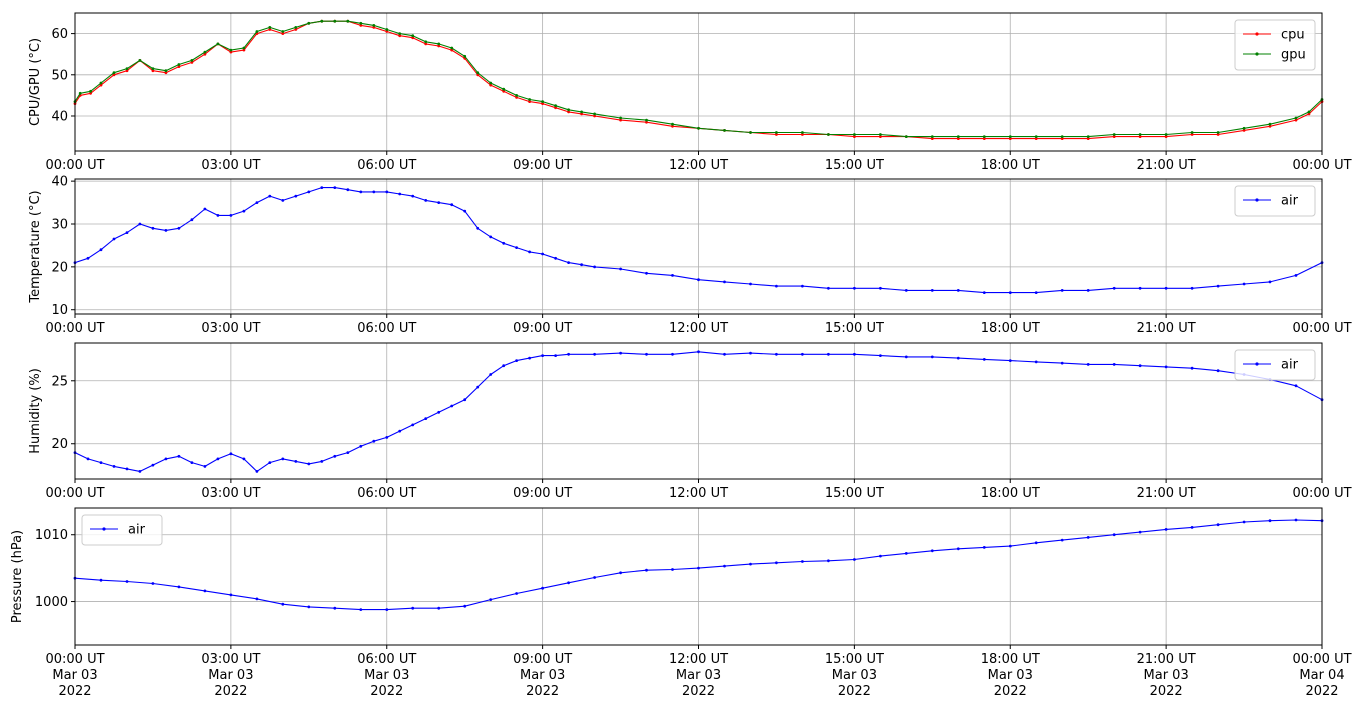  I want to click on legend-marker-gpu, so click(1257, 54).